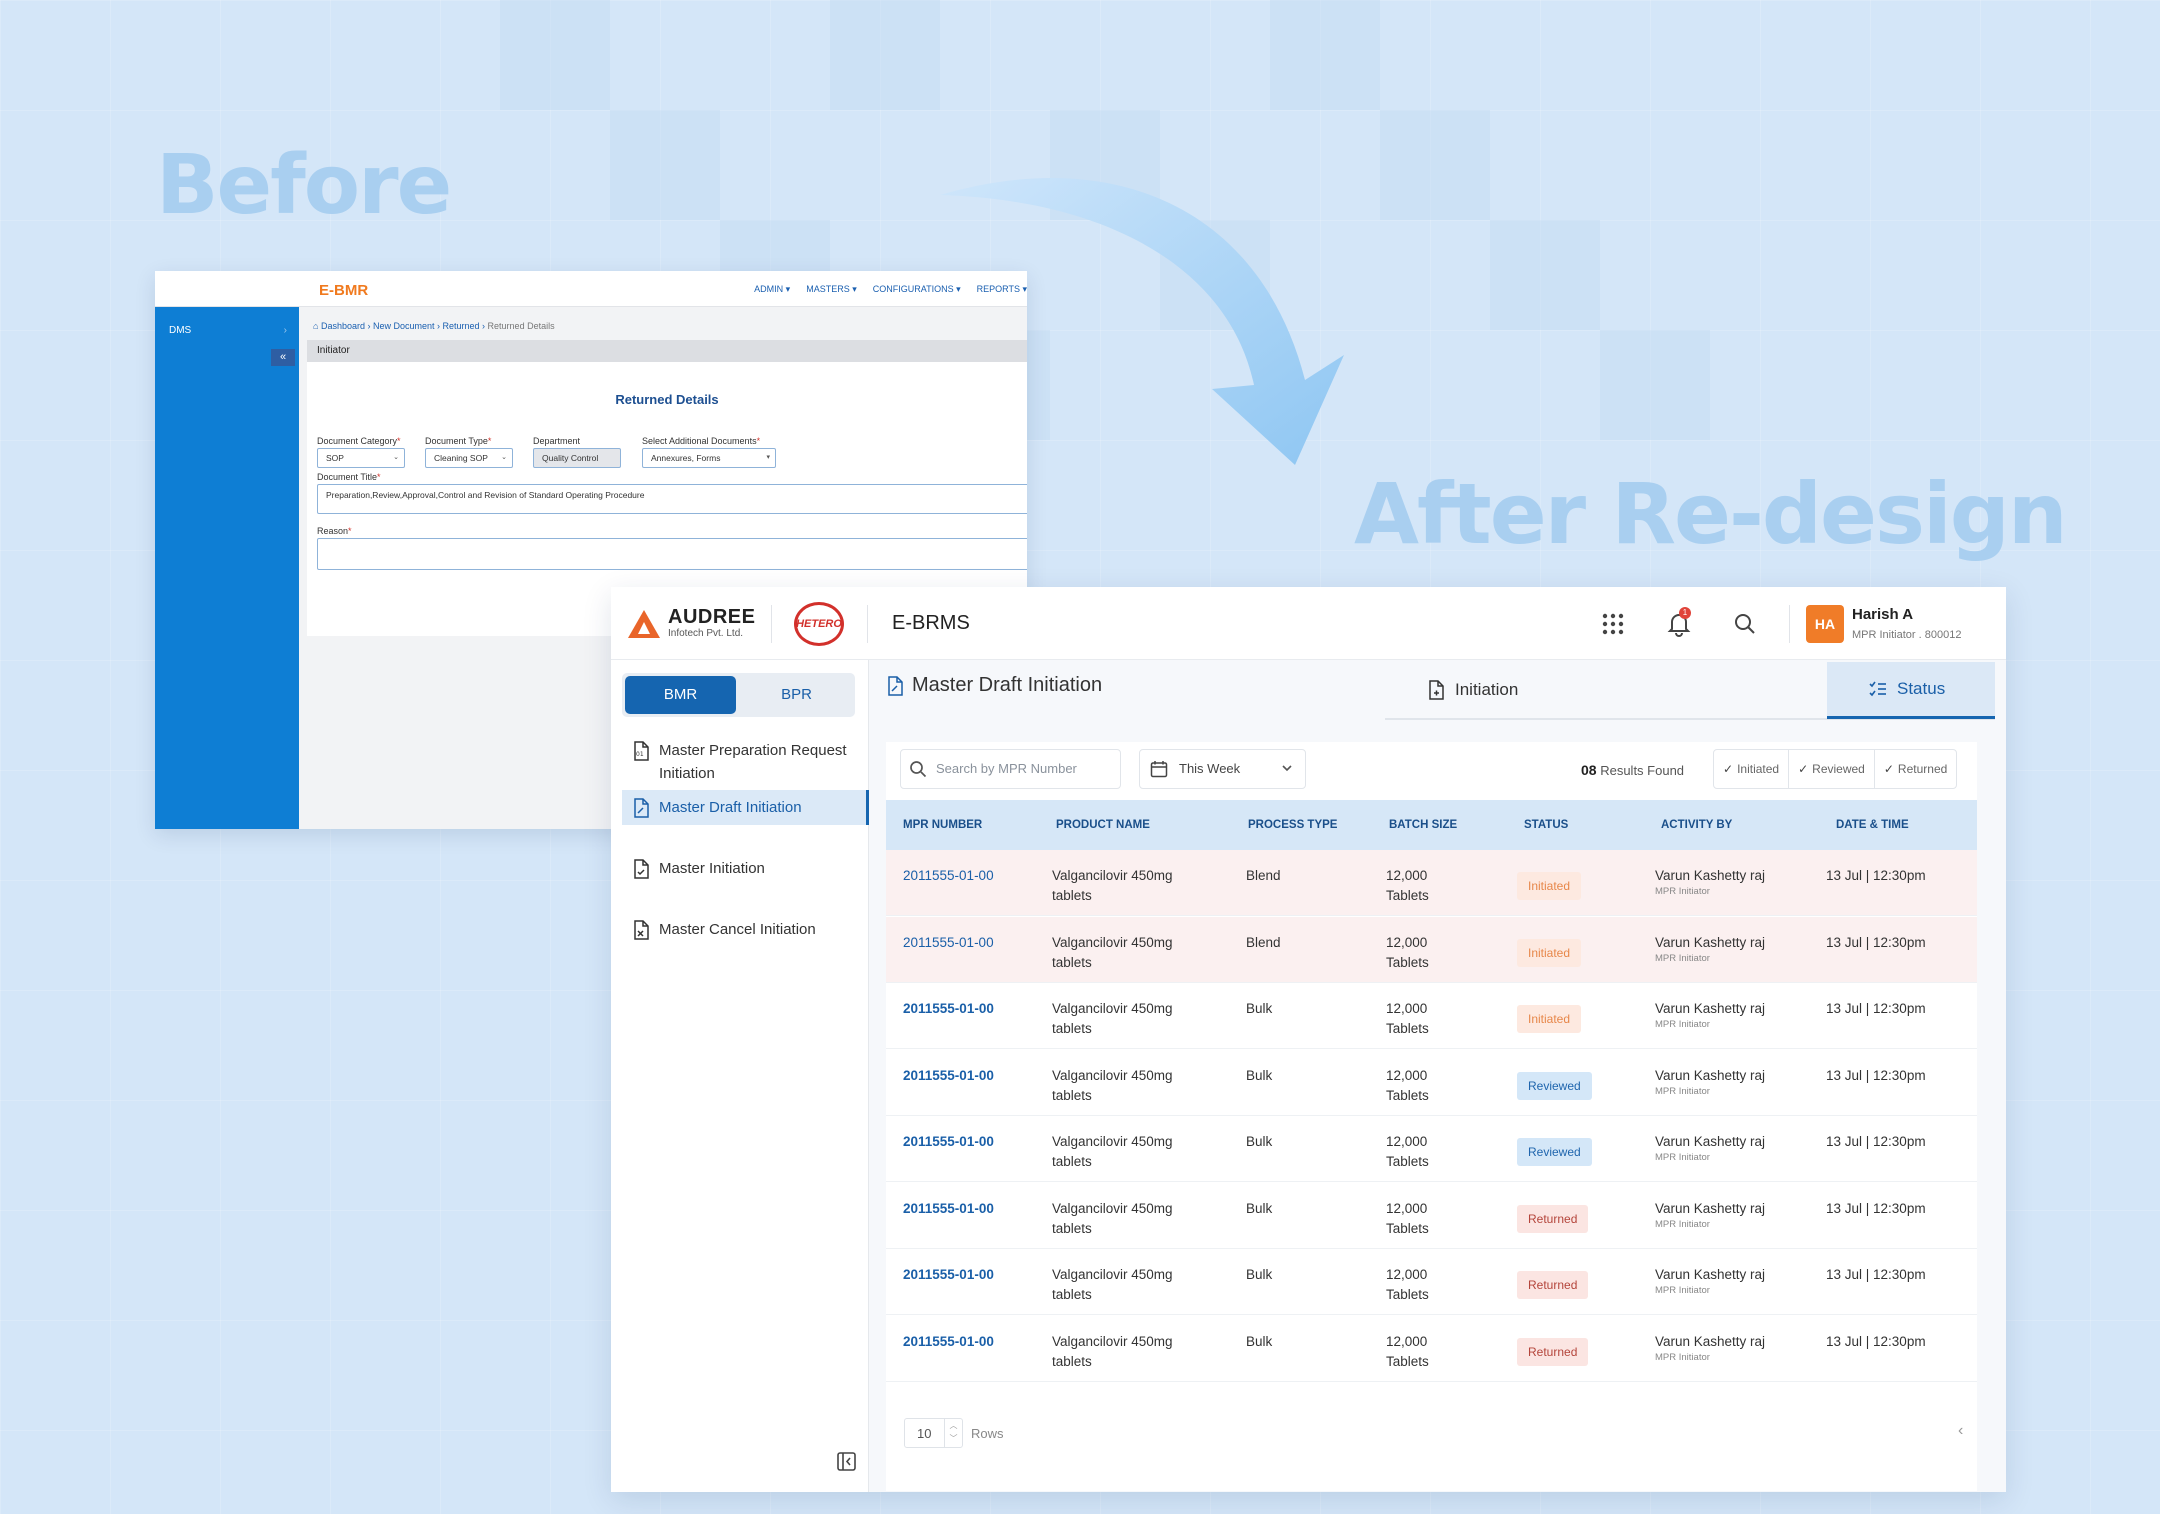  What do you see at coordinates (745, 929) in the screenshot?
I see `sidebar-item-master-cancel-initiation: Master Cancel Initiation` at bounding box center [745, 929].